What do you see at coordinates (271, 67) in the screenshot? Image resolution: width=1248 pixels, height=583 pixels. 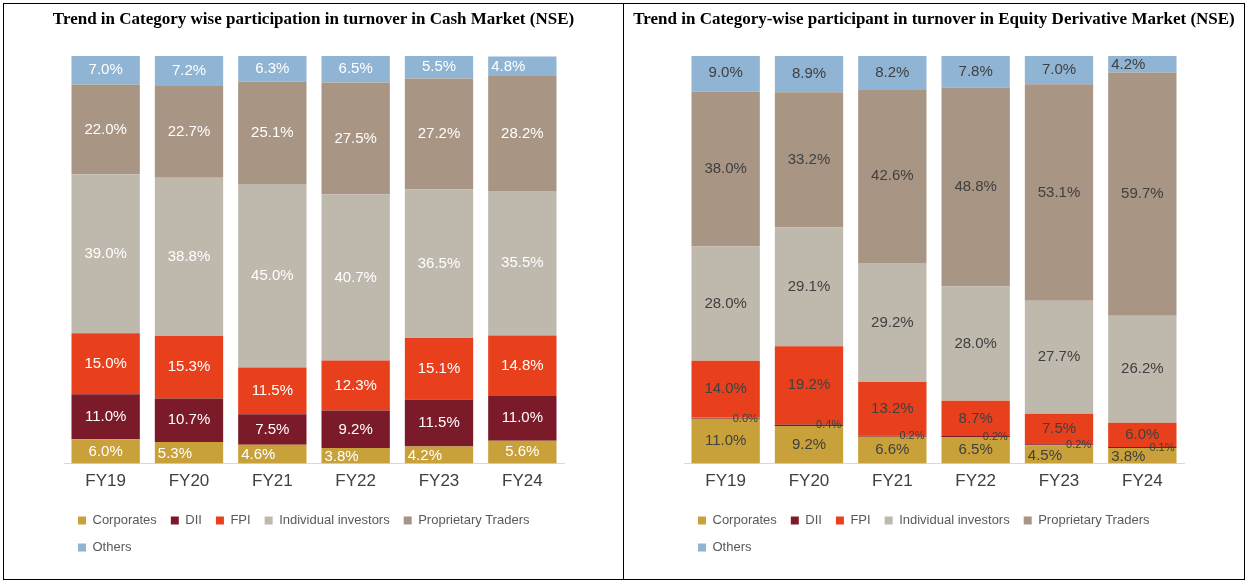 I see `data-label: 6.3%` at bounding box center [271, 67].